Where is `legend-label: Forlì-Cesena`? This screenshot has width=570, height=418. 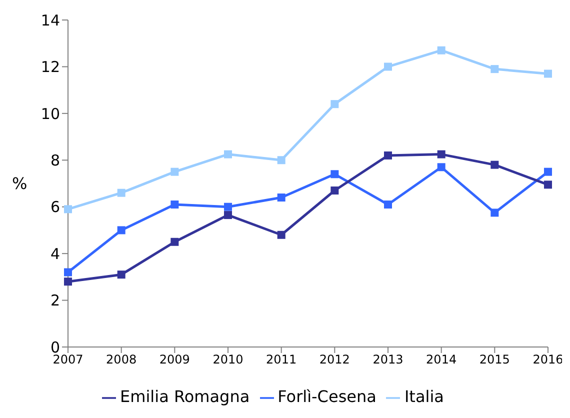
legend-label: Forlì-Cesena is located at coordinates (327, 396).